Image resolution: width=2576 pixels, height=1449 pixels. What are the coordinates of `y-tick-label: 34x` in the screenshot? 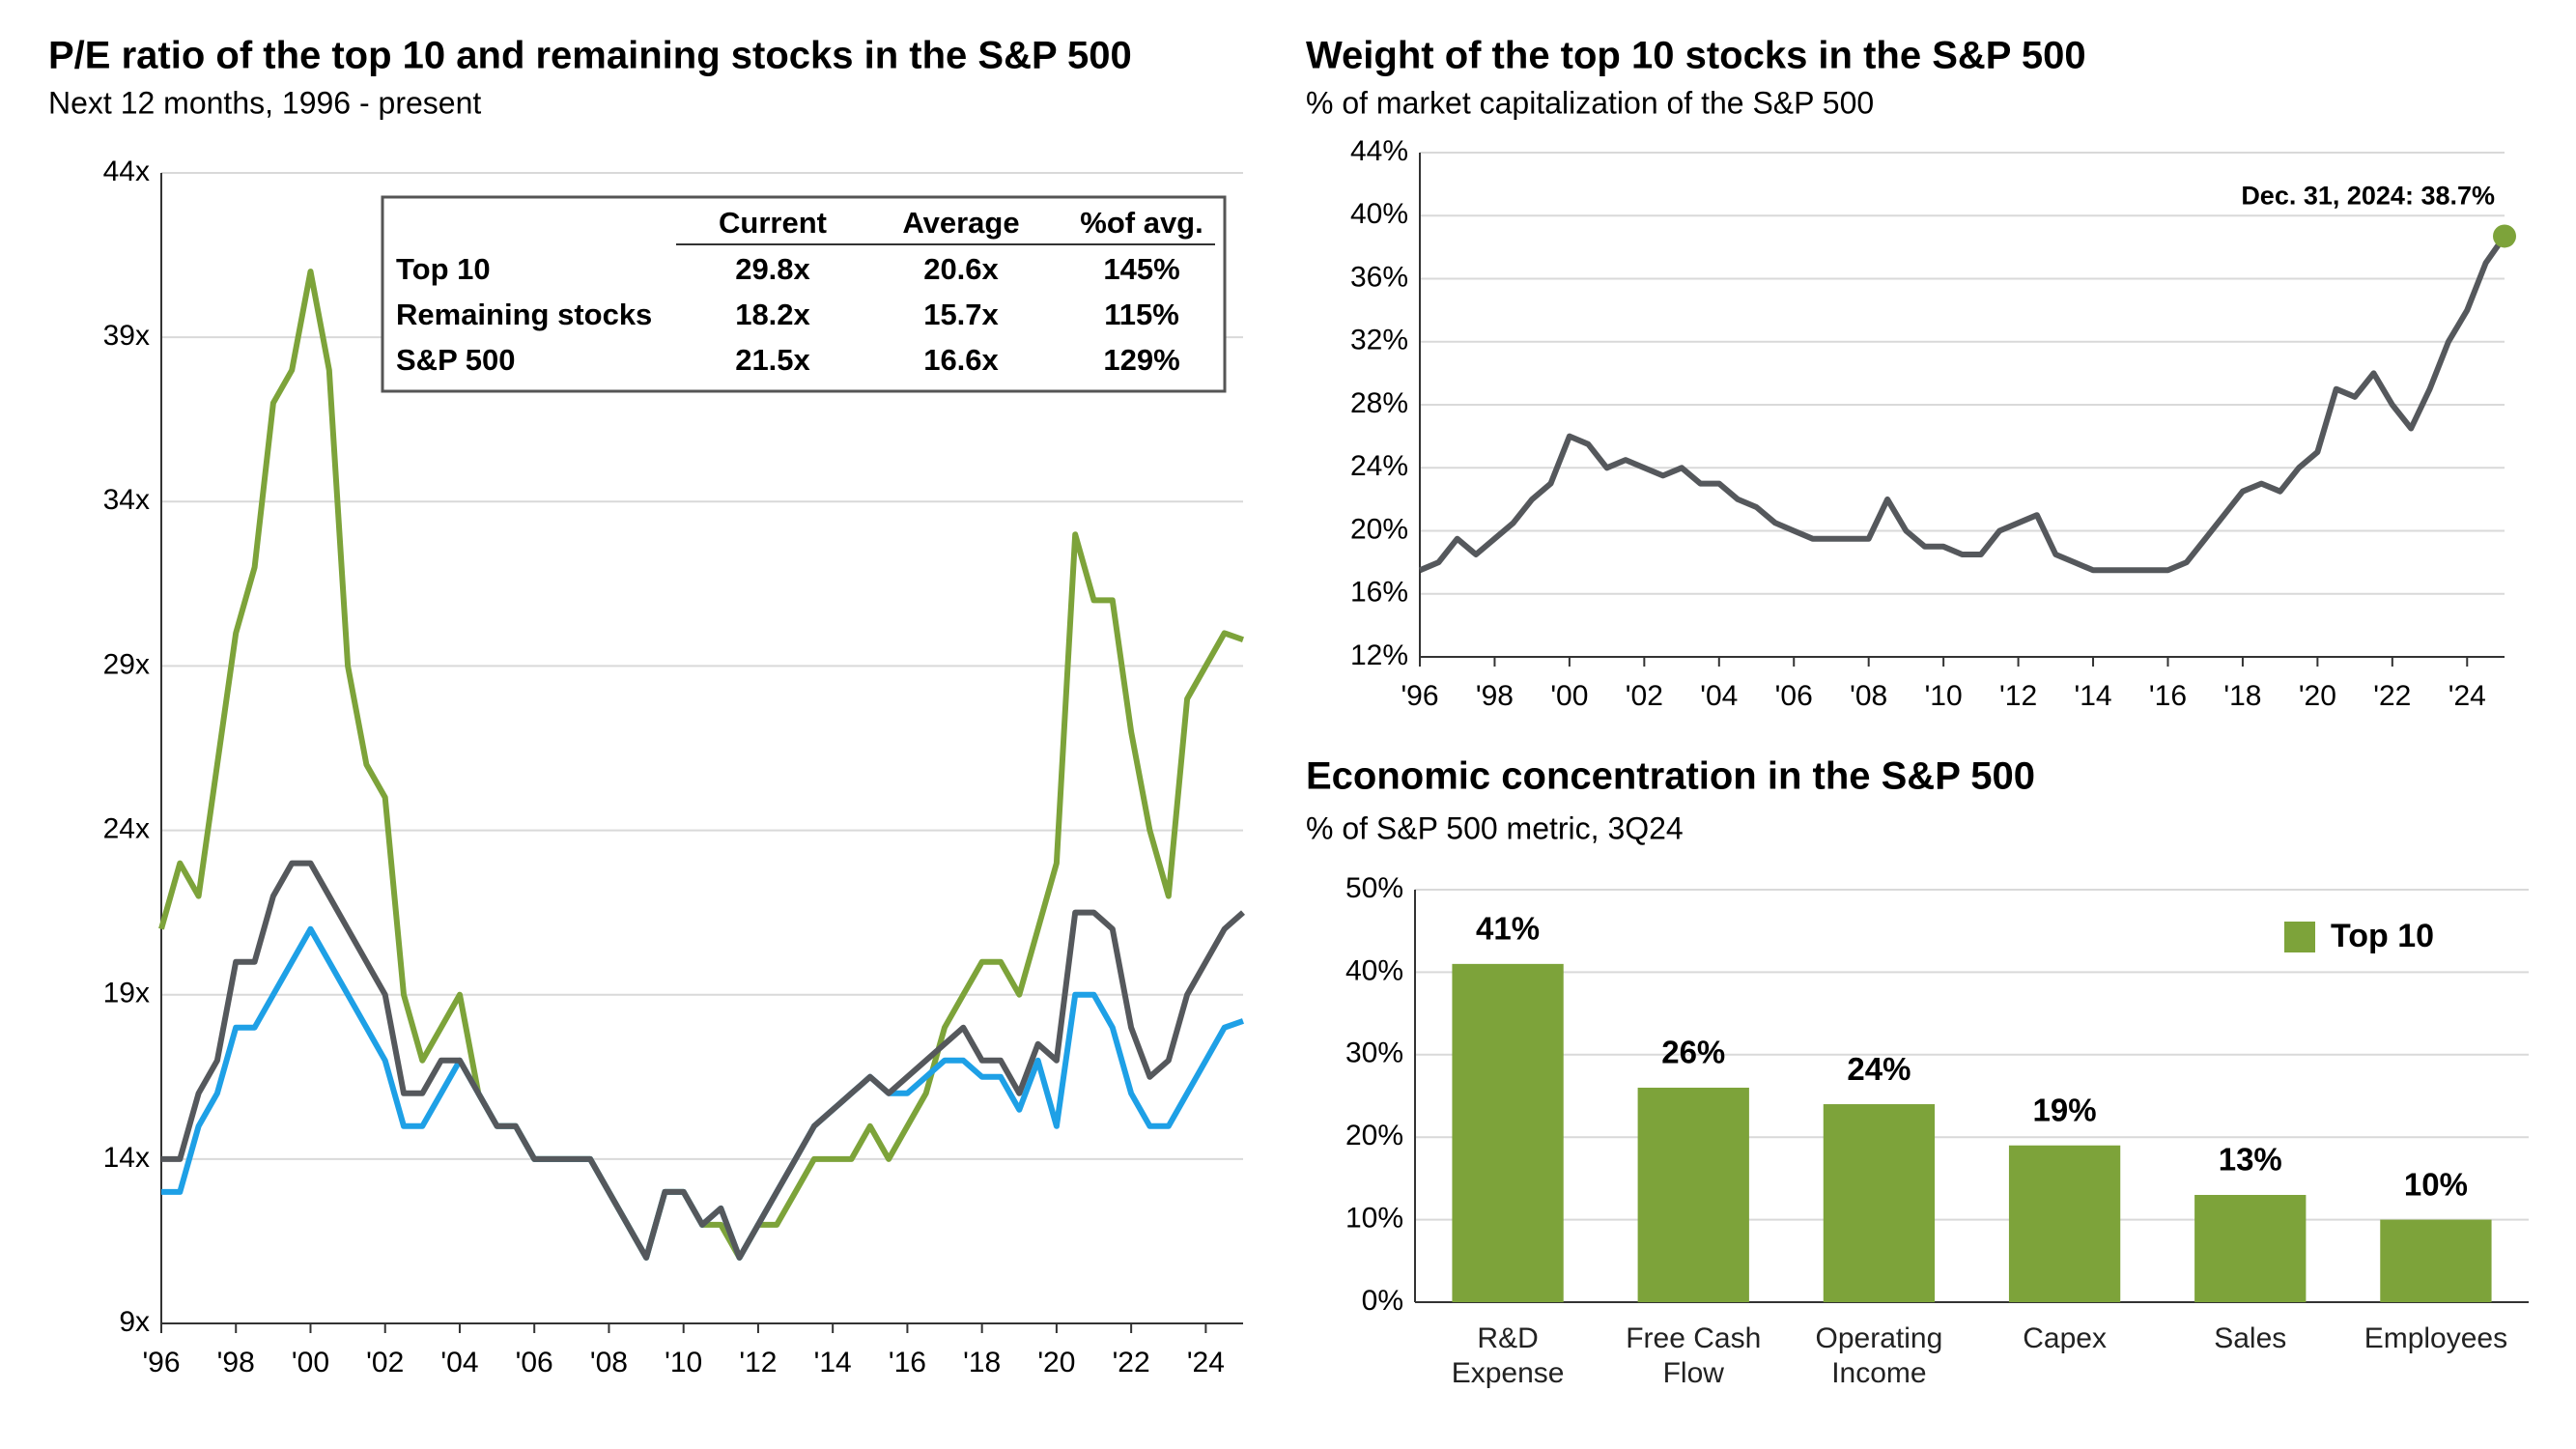 It's located at (126, 500).